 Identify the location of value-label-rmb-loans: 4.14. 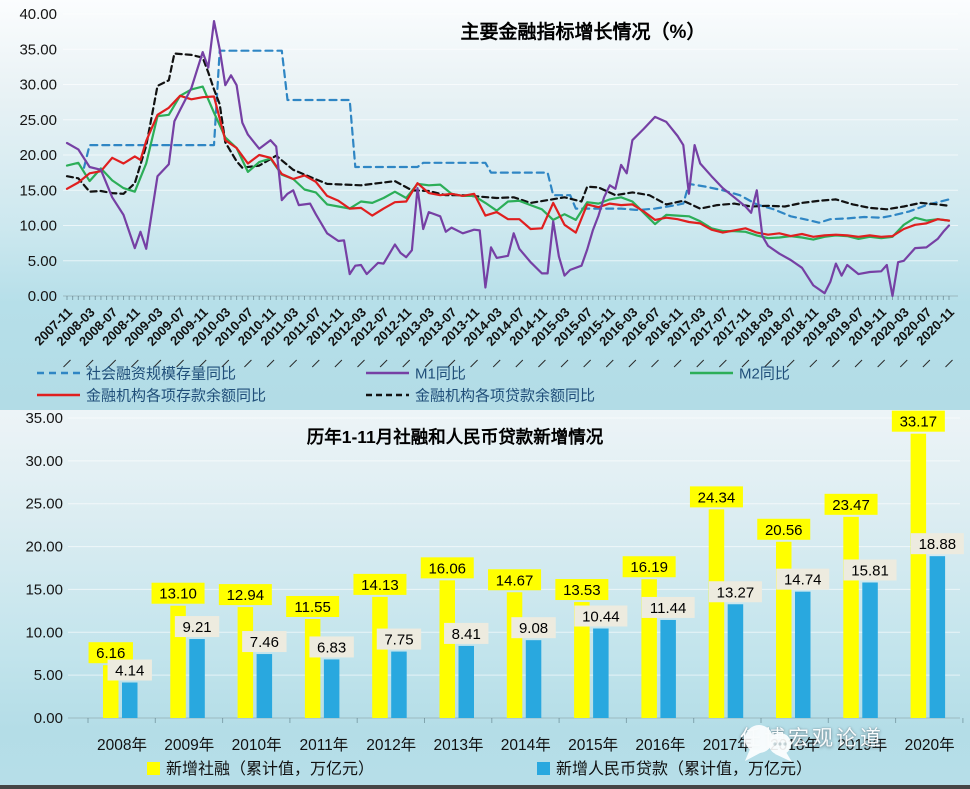
(129, 671).